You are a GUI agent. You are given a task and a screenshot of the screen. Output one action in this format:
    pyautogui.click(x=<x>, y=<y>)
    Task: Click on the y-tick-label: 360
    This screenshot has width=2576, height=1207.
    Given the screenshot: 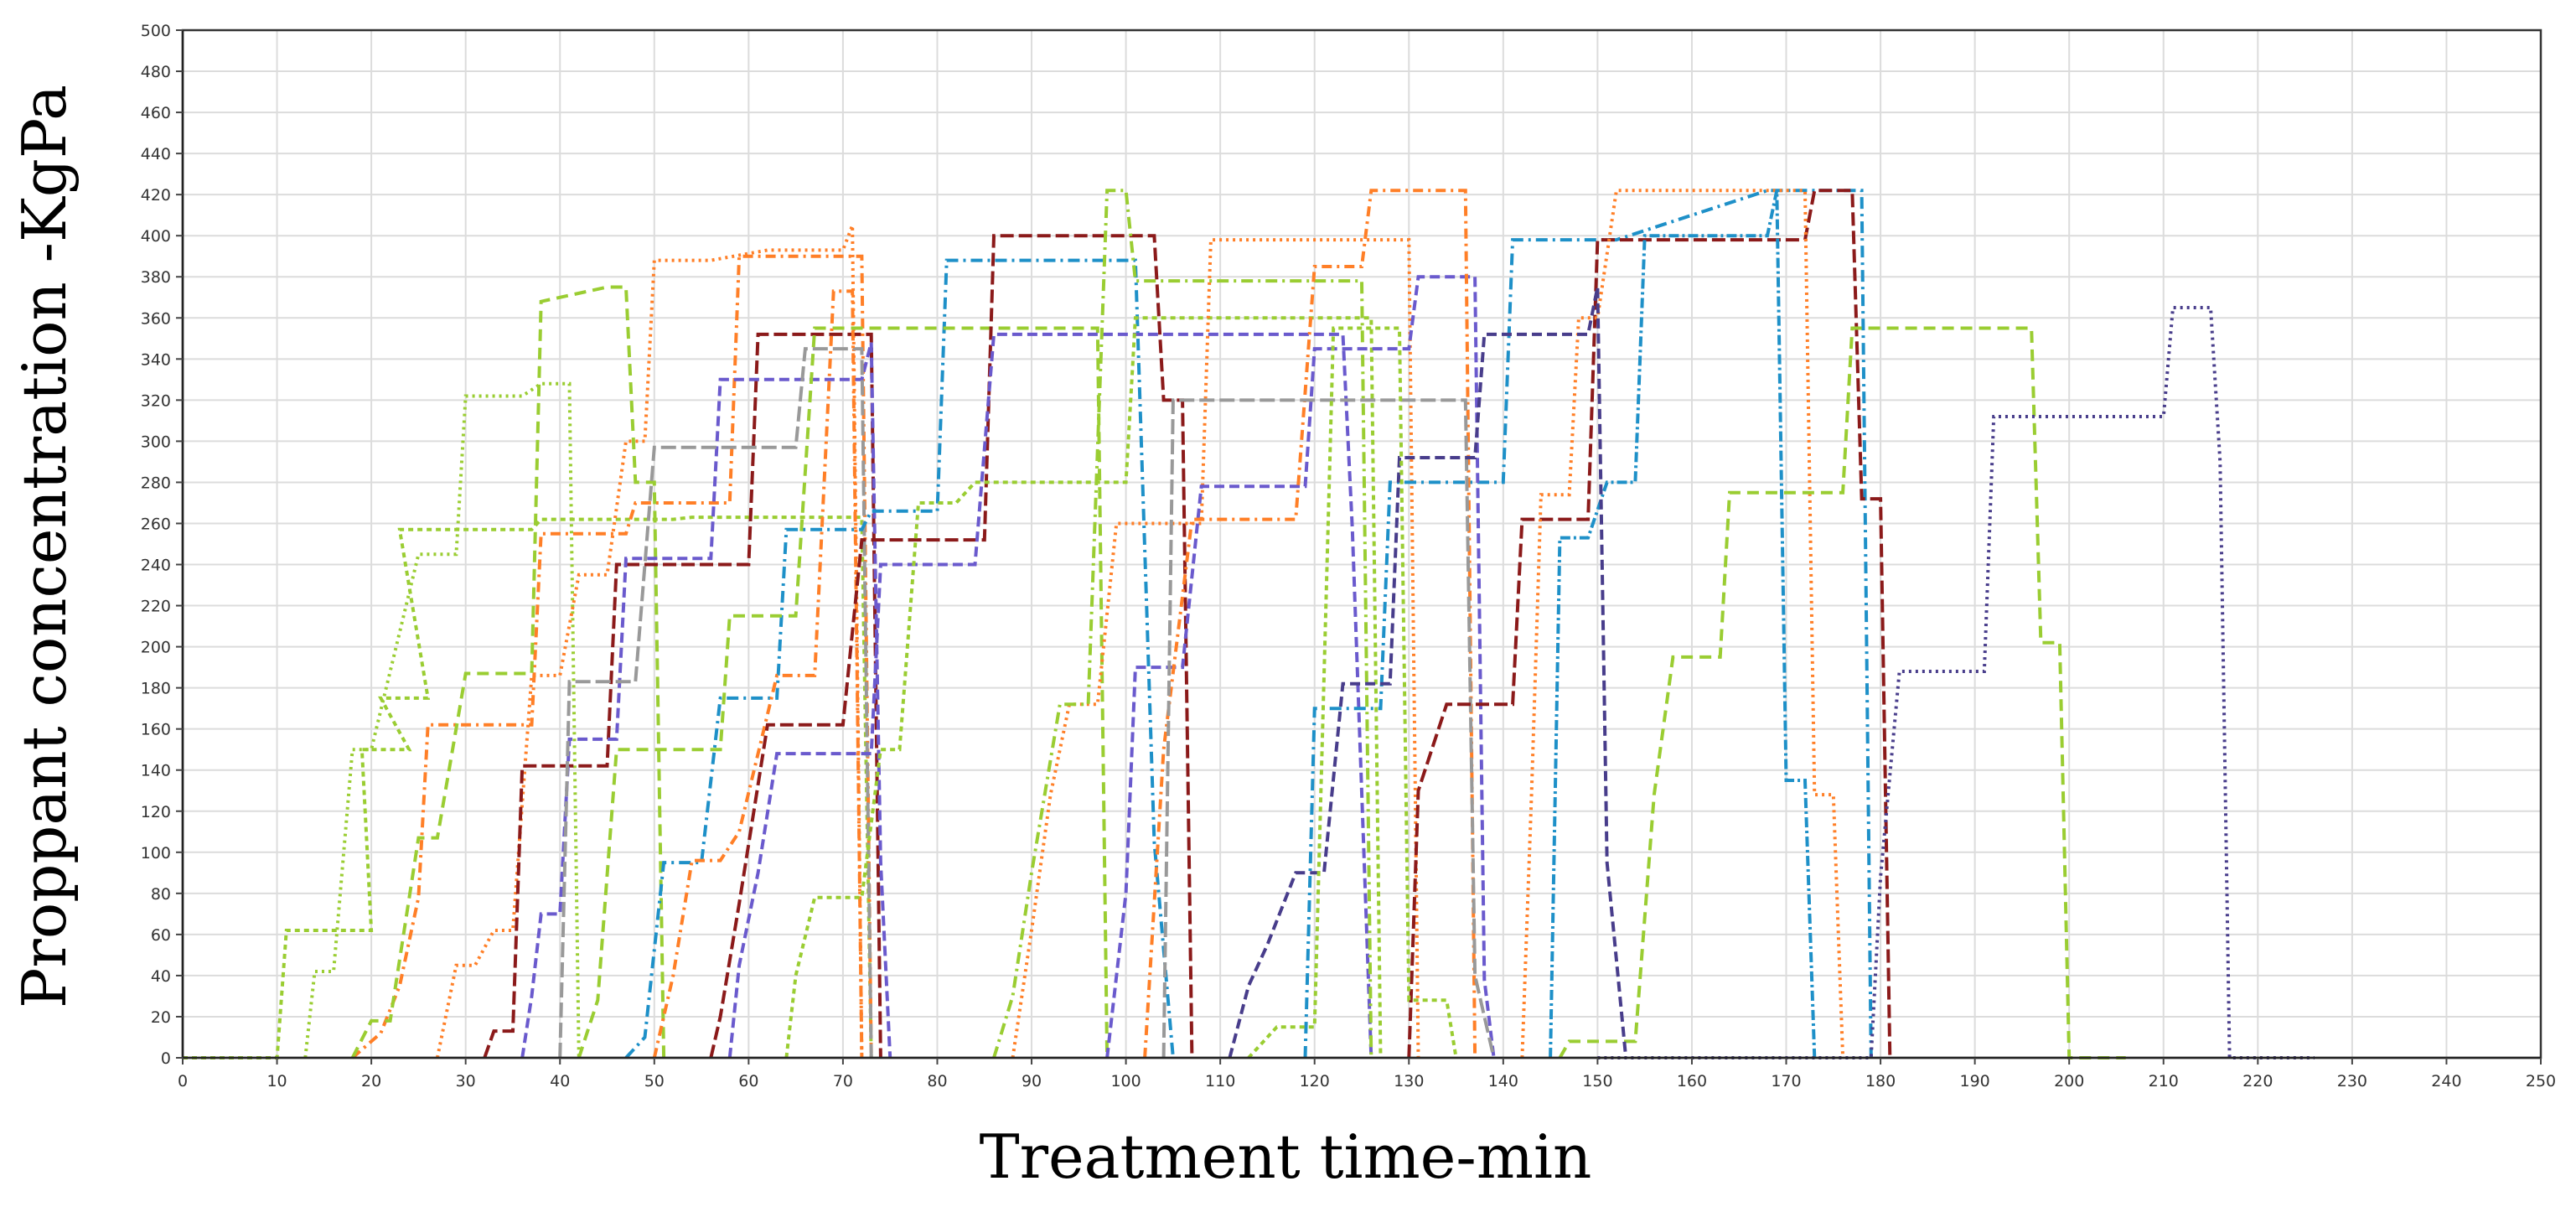 What is the action you would take?
    pyautogui.click(x=156, y=318)
    